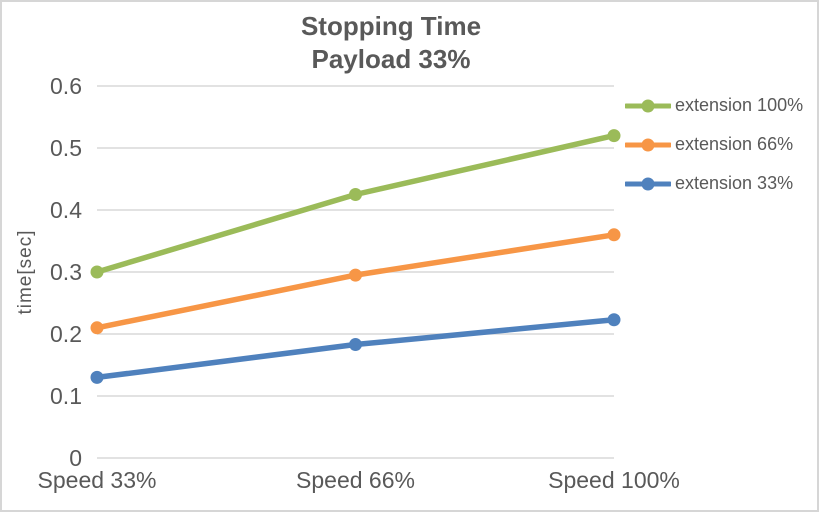 This screenshot has height=512, width=819. I want to click on legend-item-extension-66: extension 66%, so click(714, 144).